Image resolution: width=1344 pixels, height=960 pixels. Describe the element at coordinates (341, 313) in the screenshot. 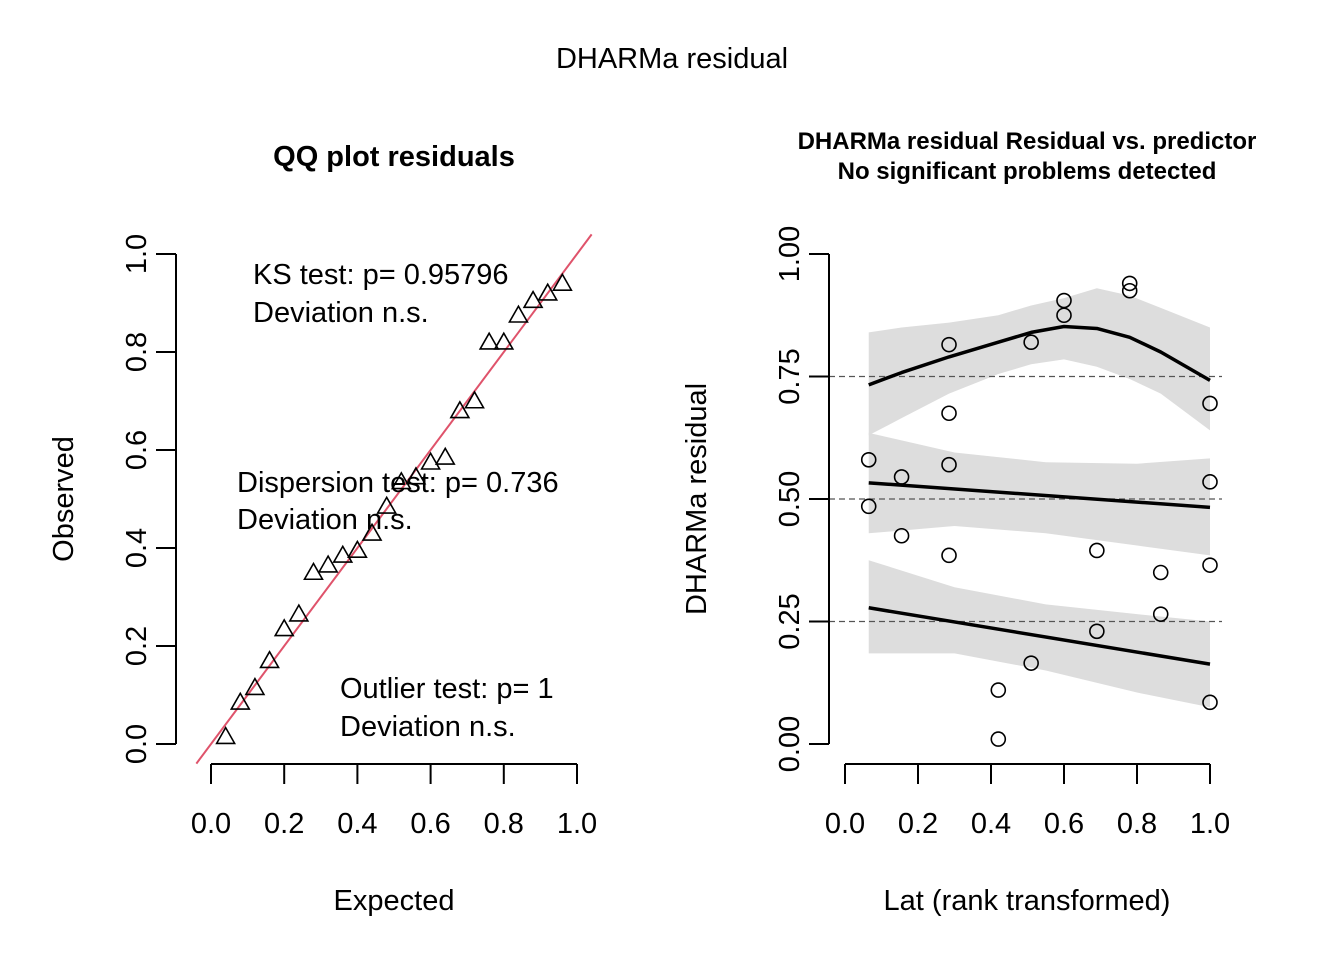

I see `ks-test-line-2: Deviation n.s.` at that location.